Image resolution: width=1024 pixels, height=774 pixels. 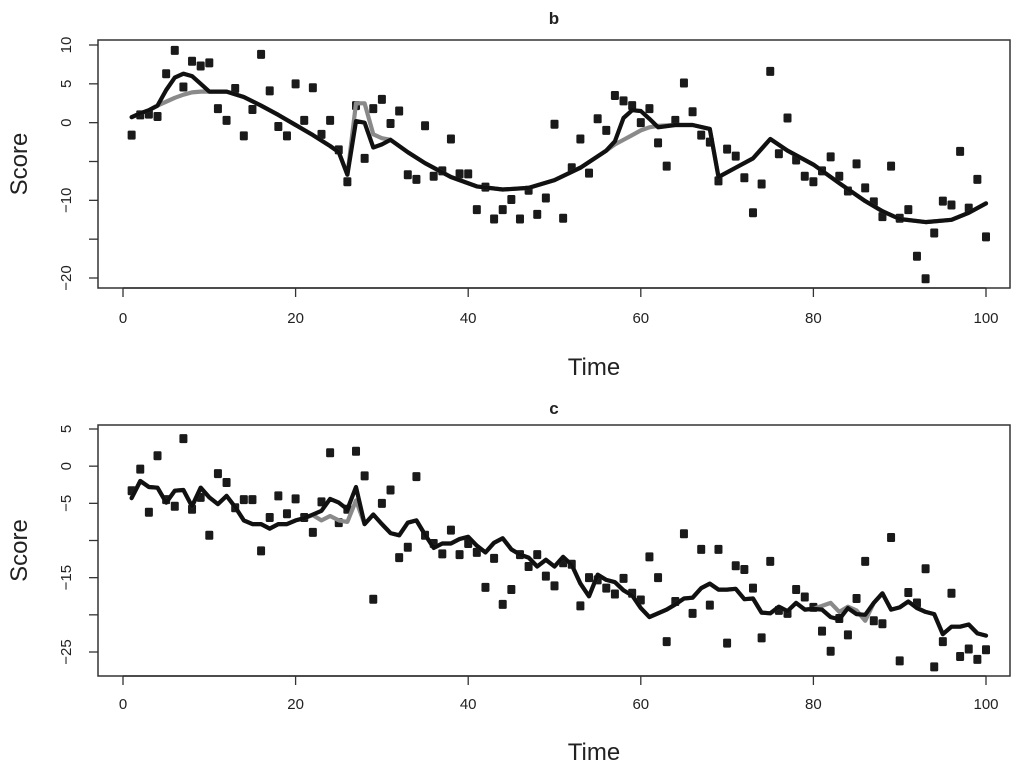 What do you see at coordinates (295, 704) in the screenshot?
I see `x-tick-label: 20` at bounding box center [295, 704].